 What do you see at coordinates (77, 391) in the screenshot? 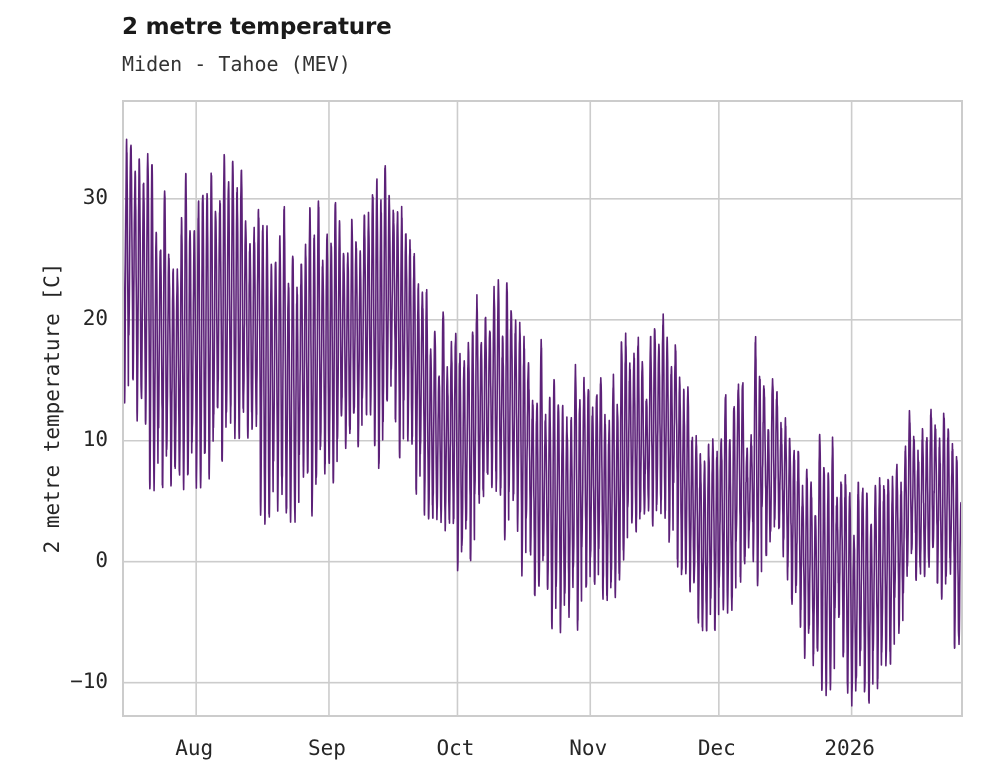
I see `y-axis-ticks: −10 0 10 20 30` at bounding box center [77, 391].